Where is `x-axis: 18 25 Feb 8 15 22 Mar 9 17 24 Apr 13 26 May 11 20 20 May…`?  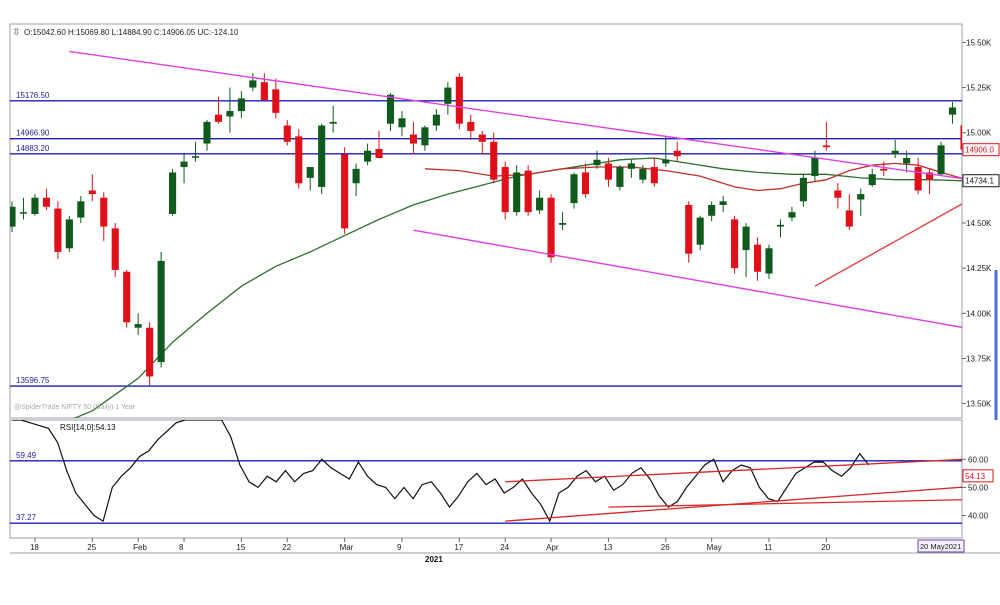 x-axis: 18 25 Feb 8 15 22 Mar 9 17 24 Apr 13 26 May 11 20 20 May… is located at coordinates (505, 546).